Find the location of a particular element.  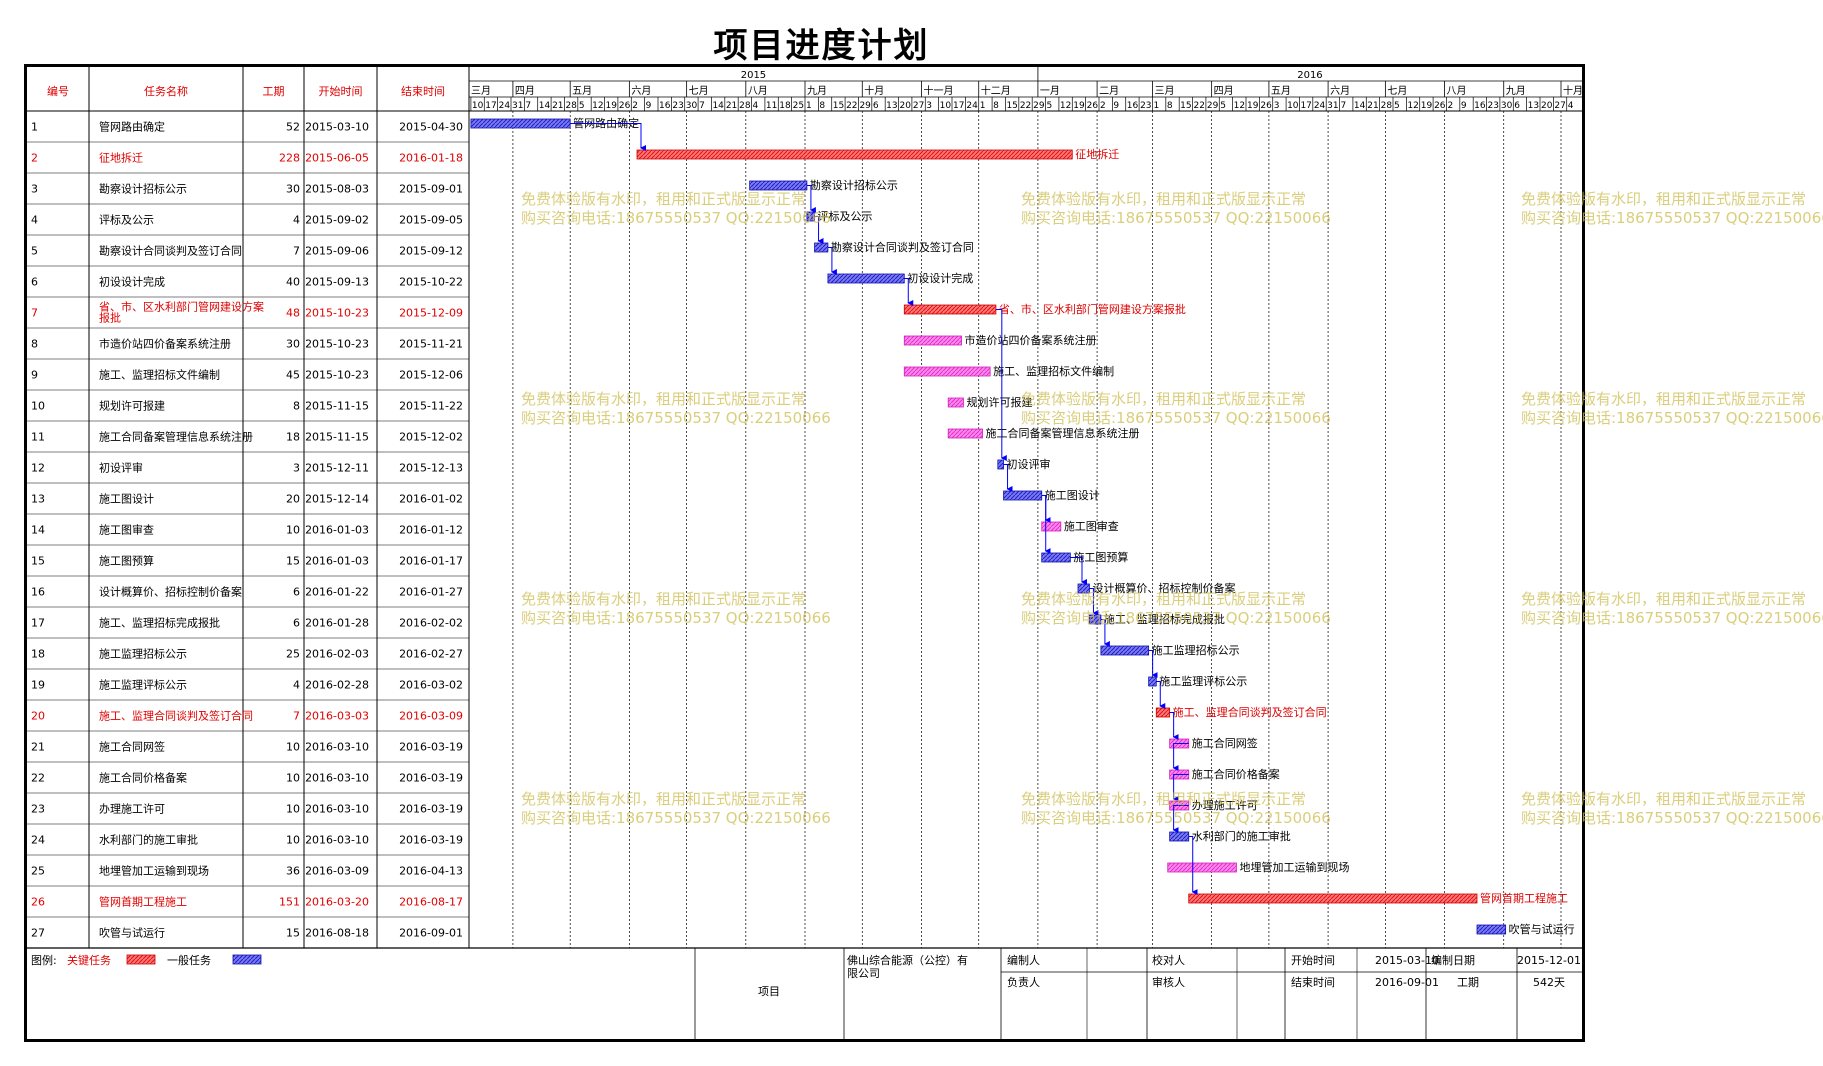

week-tick-label: 5 is located at coordinates (1397, 106).